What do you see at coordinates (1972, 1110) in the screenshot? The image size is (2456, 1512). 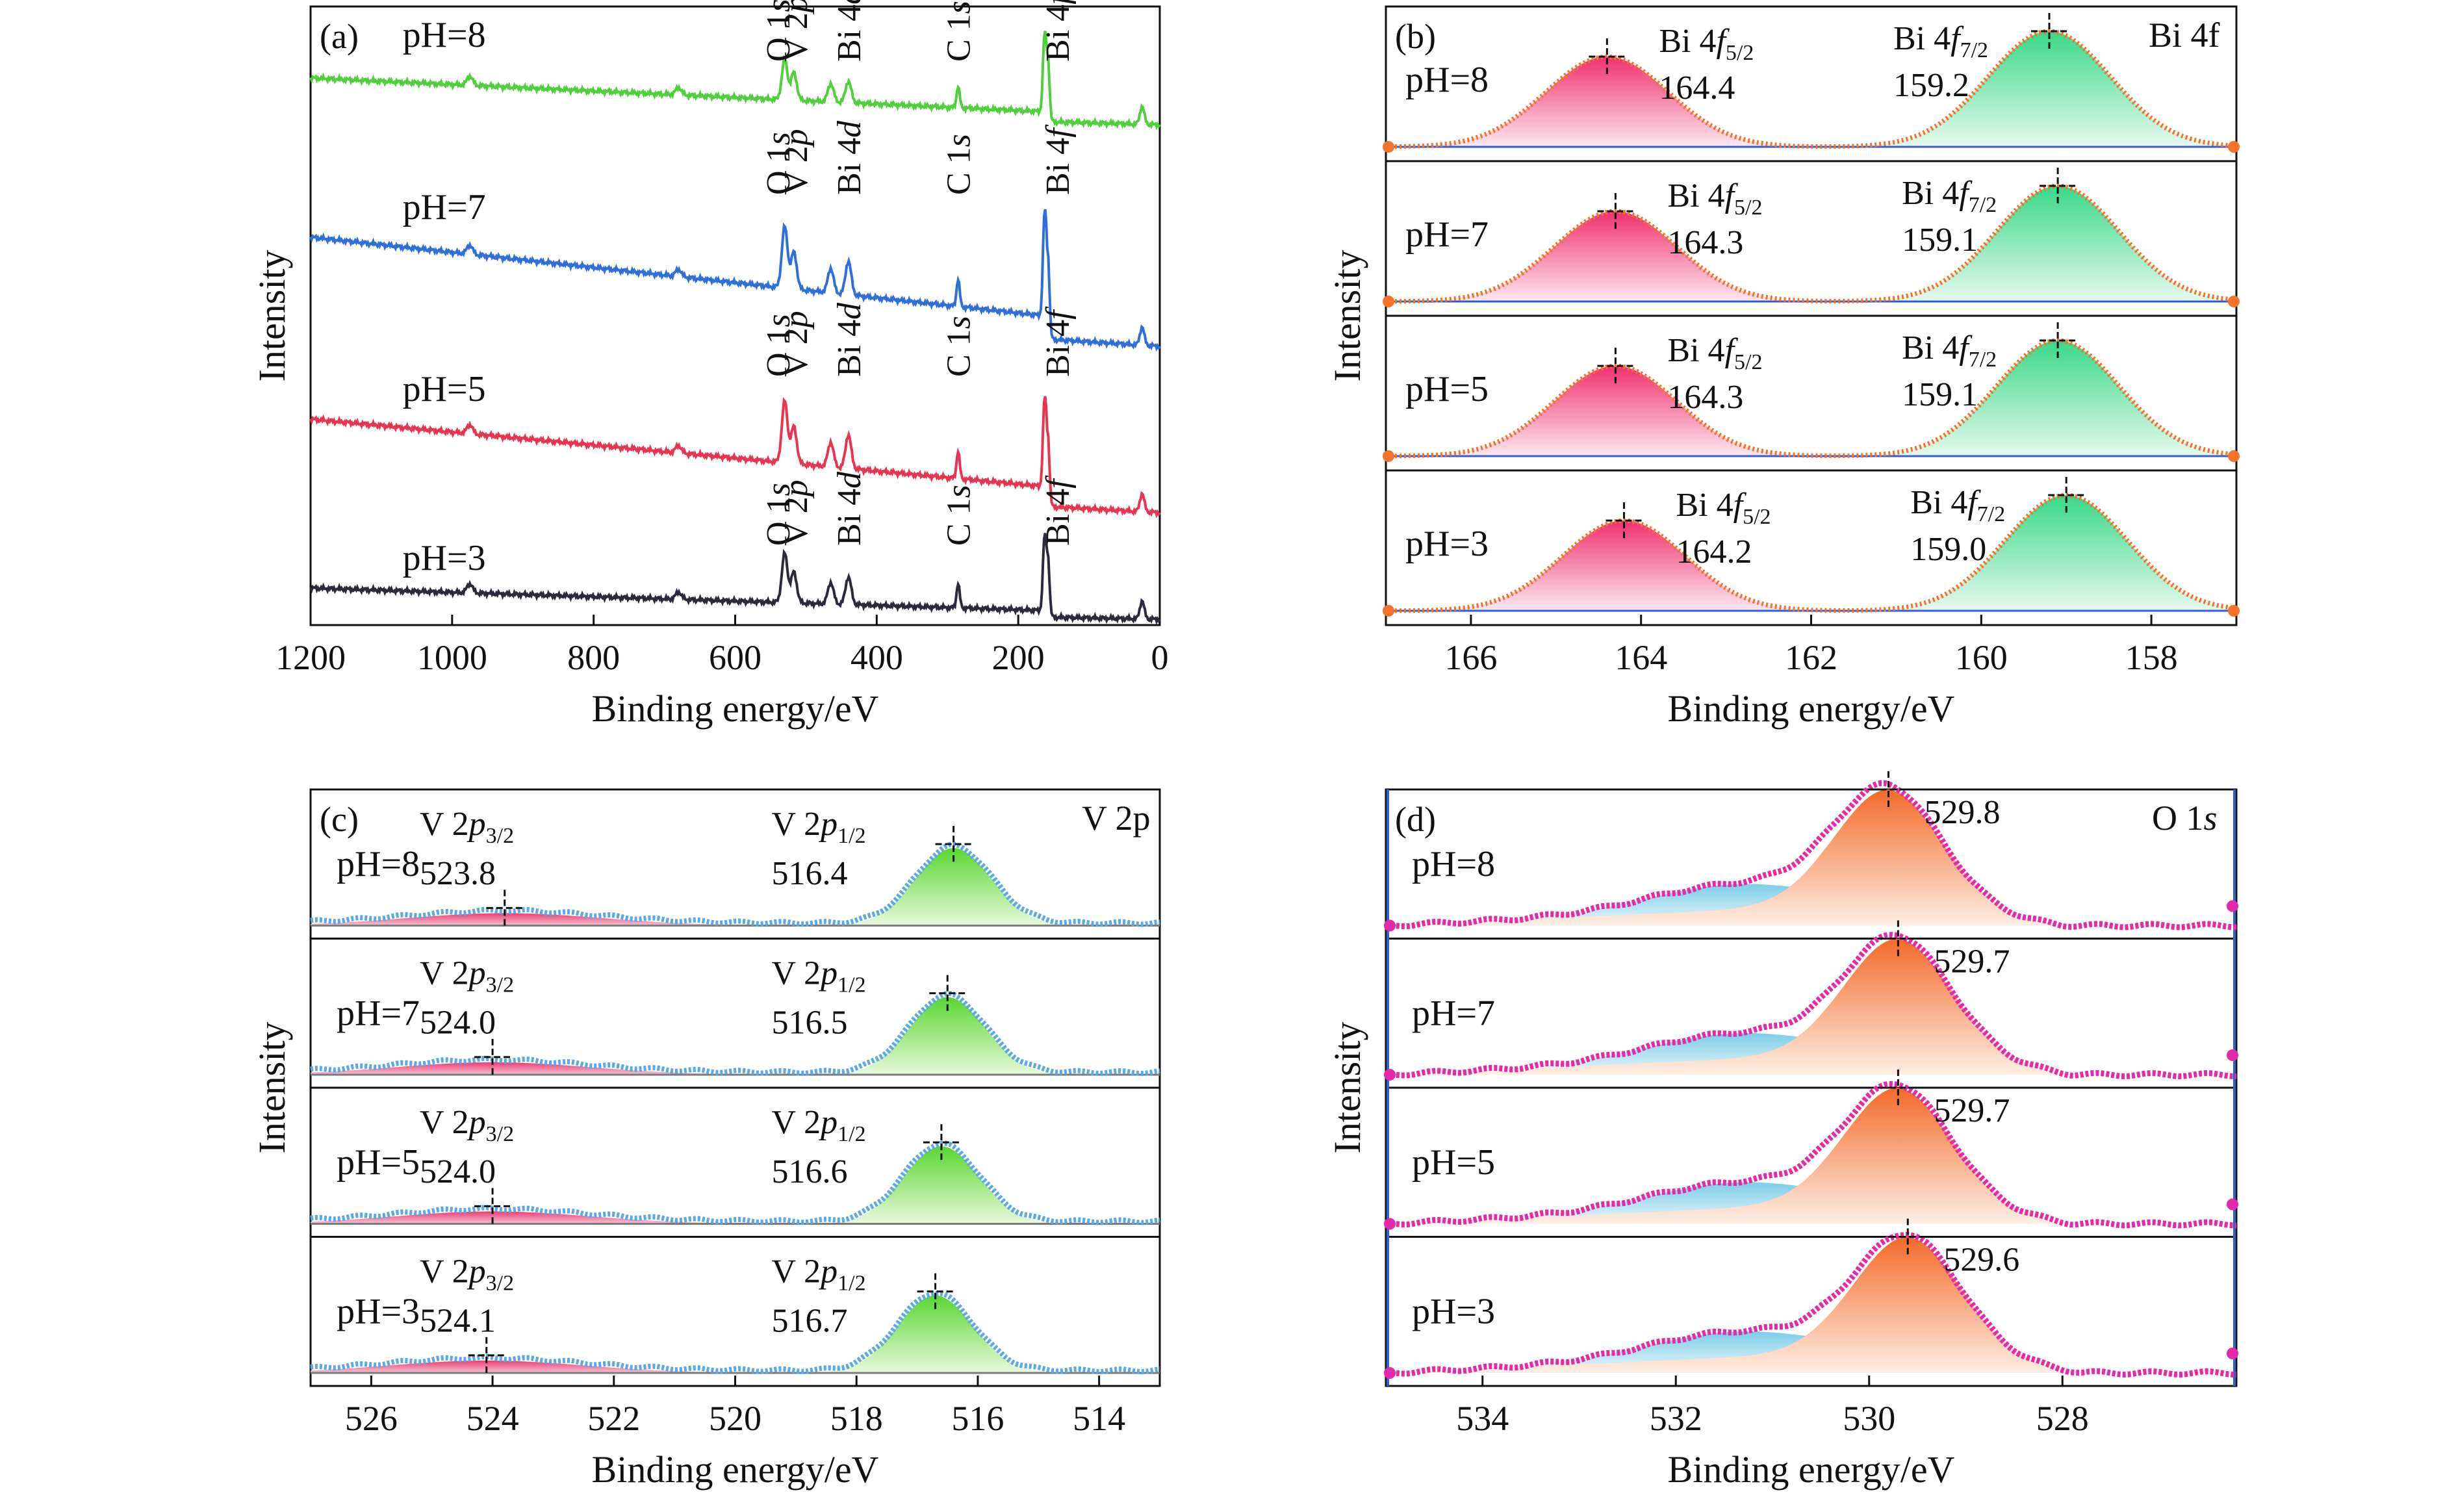 I see `panel-d-peak-value: 529.7` at bounding box center [1972, 1110].